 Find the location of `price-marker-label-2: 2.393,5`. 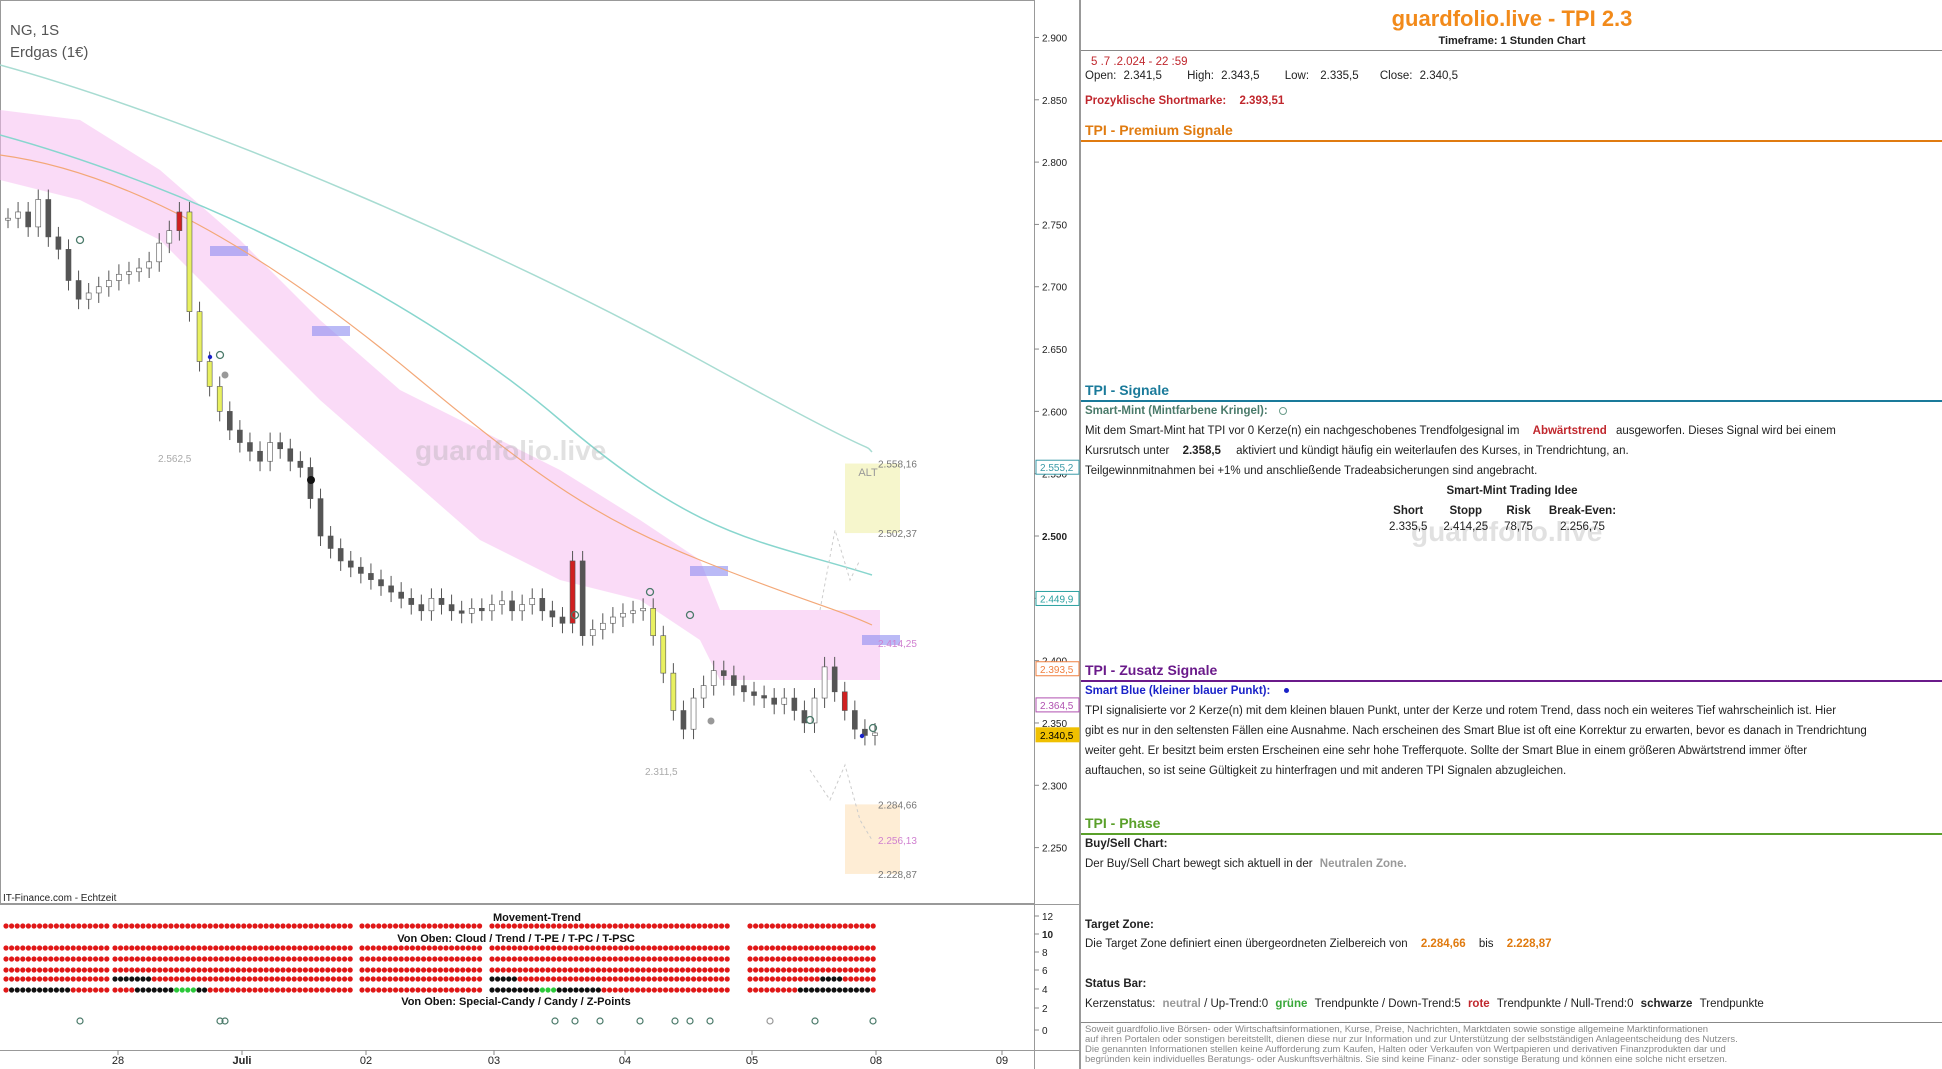

price-marker-label-2: 2.393,5 is located at coordinates (1057, 670).